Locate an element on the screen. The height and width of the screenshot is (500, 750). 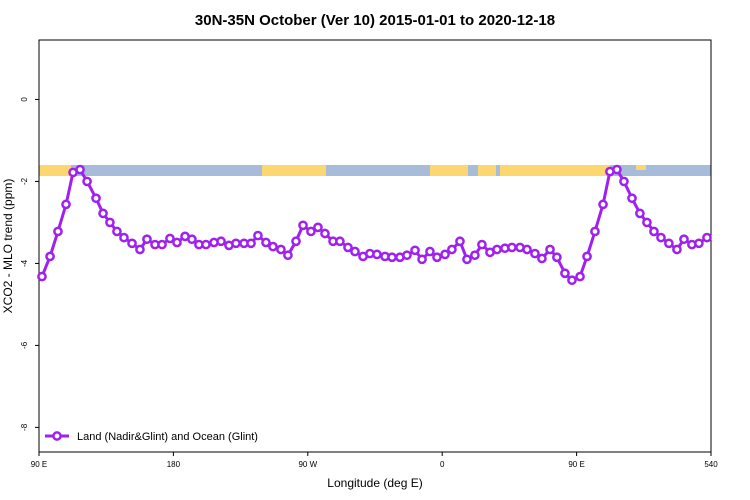
legend-marker is located at coordinates (57, 436).